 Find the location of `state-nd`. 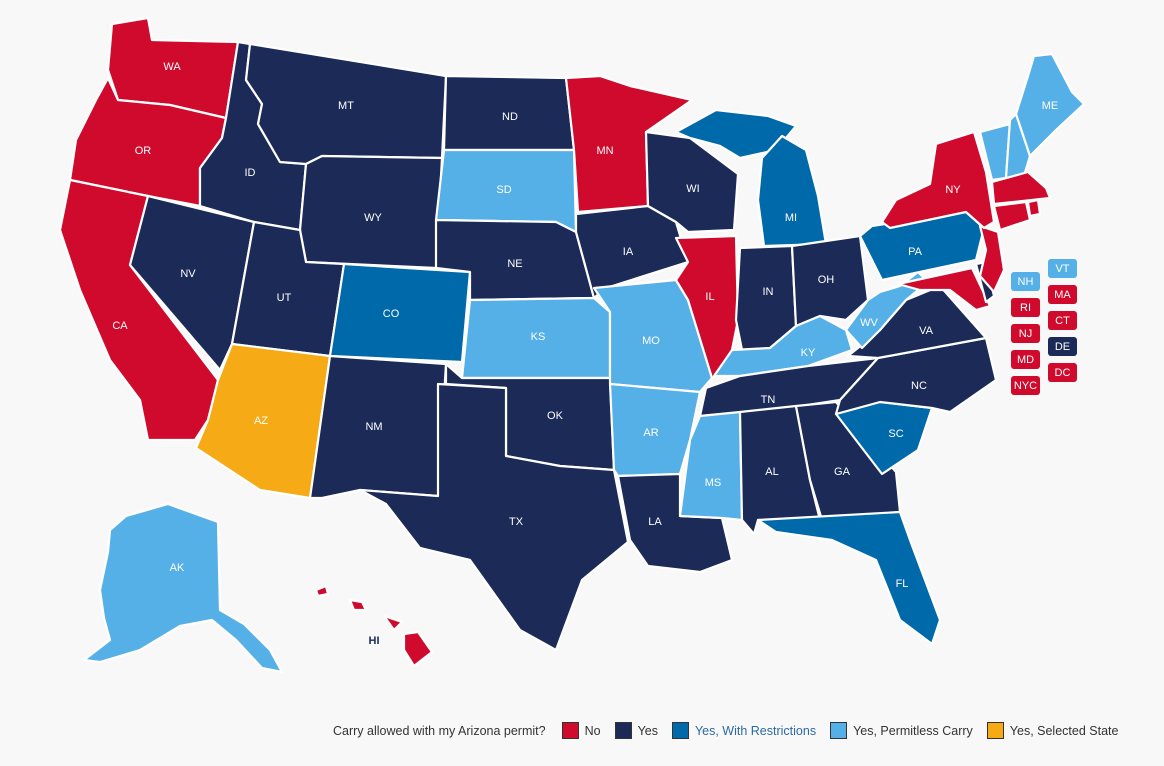

state-nd is located at coordinates (509, 113).